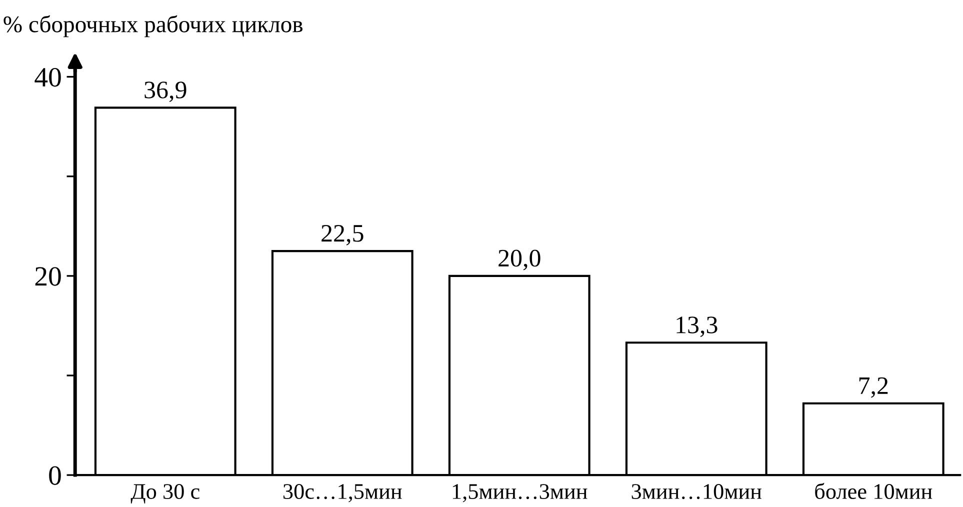 This screenshot has width=963, height=507. I want to click on data-label: 36,9, so click(165, 92).